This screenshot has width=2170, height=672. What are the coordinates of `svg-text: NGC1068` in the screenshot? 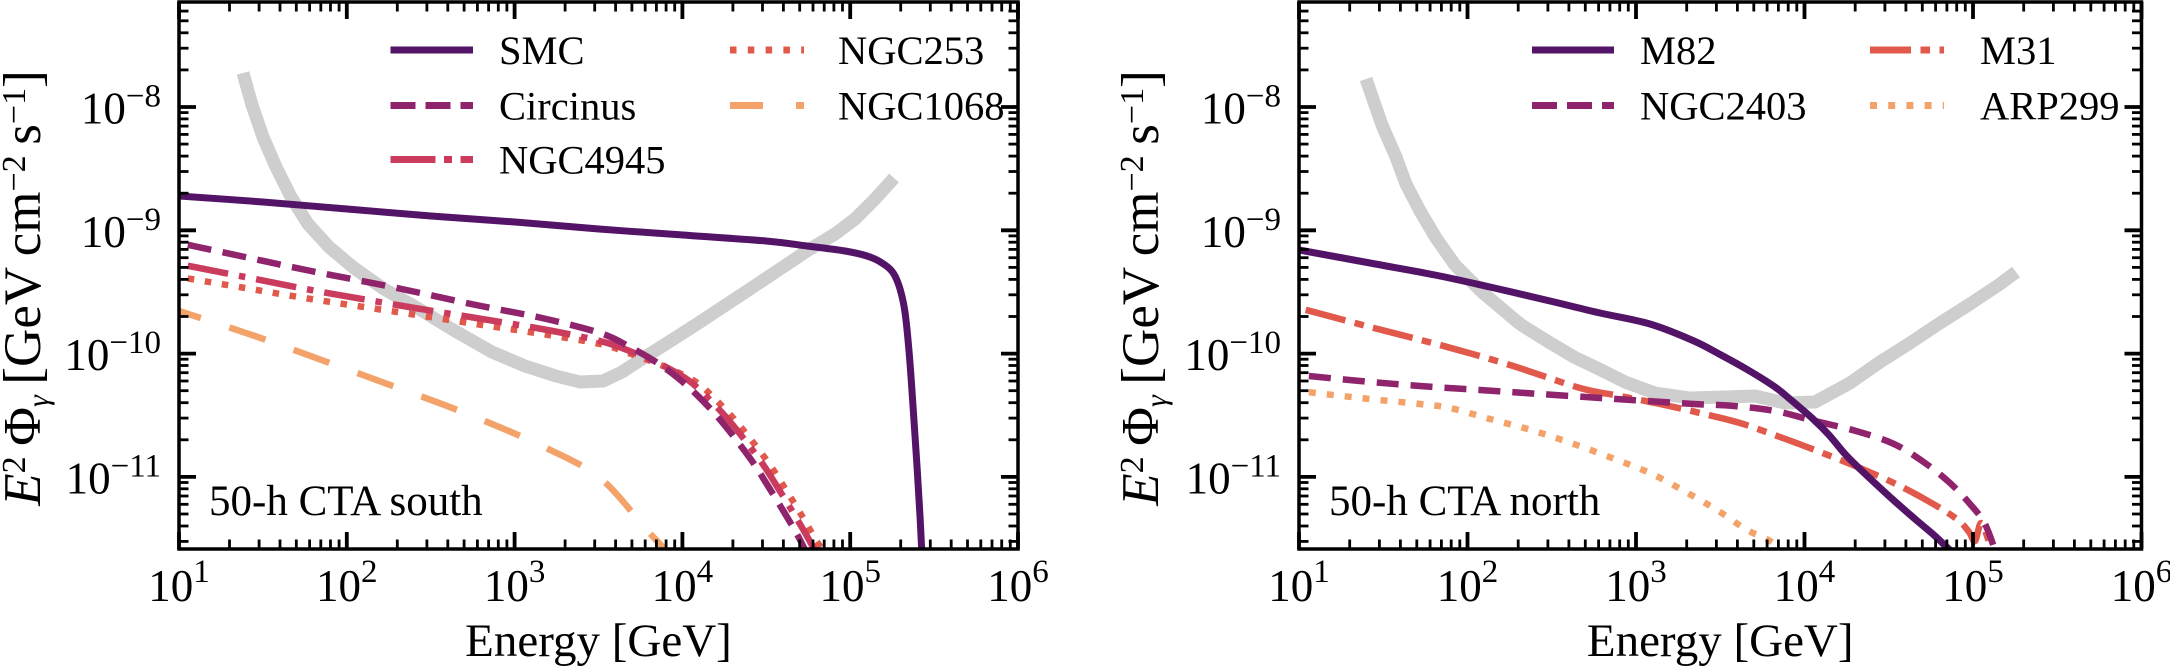 It's located at (921, 106).